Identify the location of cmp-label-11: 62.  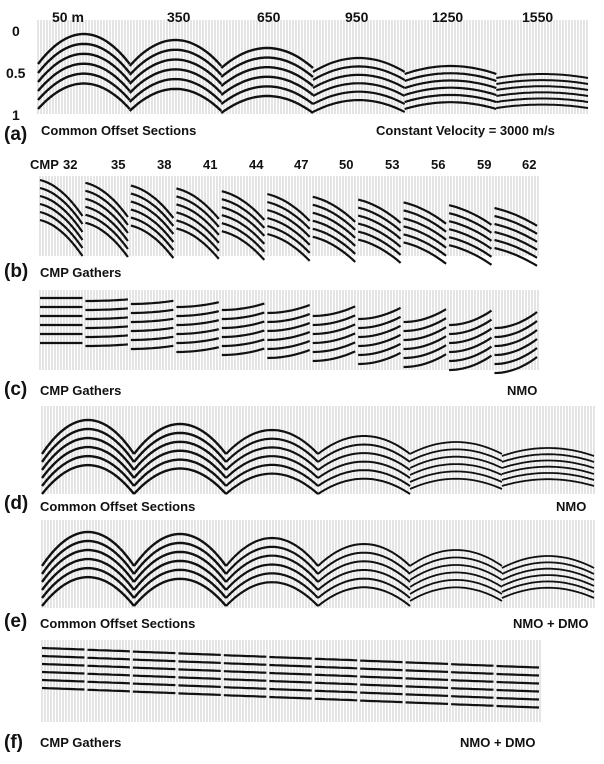
(529, 164).